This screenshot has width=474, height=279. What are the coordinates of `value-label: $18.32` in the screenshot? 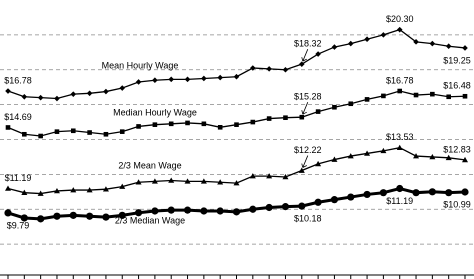 It's located at (308, 44).